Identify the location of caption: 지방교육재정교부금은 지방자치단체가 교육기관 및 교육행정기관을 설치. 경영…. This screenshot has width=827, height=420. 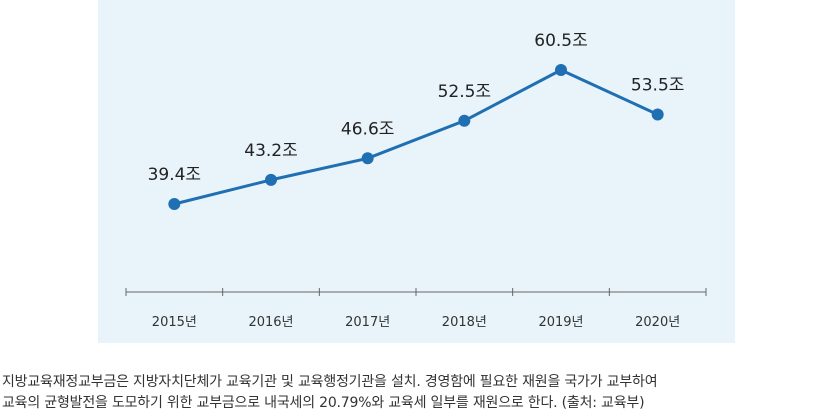
(413, 393).